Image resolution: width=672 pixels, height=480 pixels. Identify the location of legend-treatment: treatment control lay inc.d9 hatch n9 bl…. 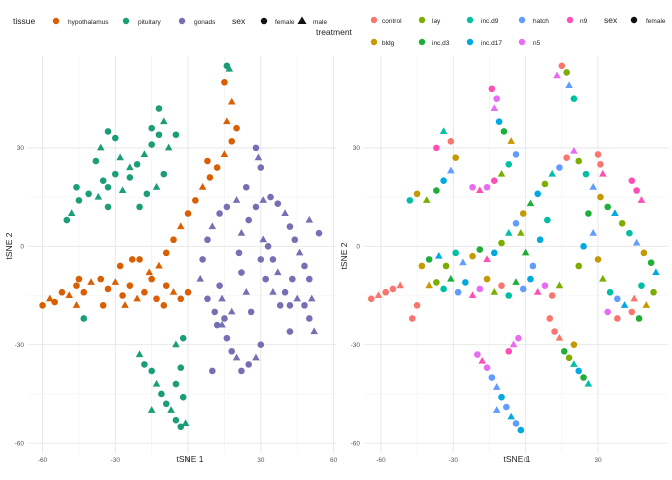
(452, 31).